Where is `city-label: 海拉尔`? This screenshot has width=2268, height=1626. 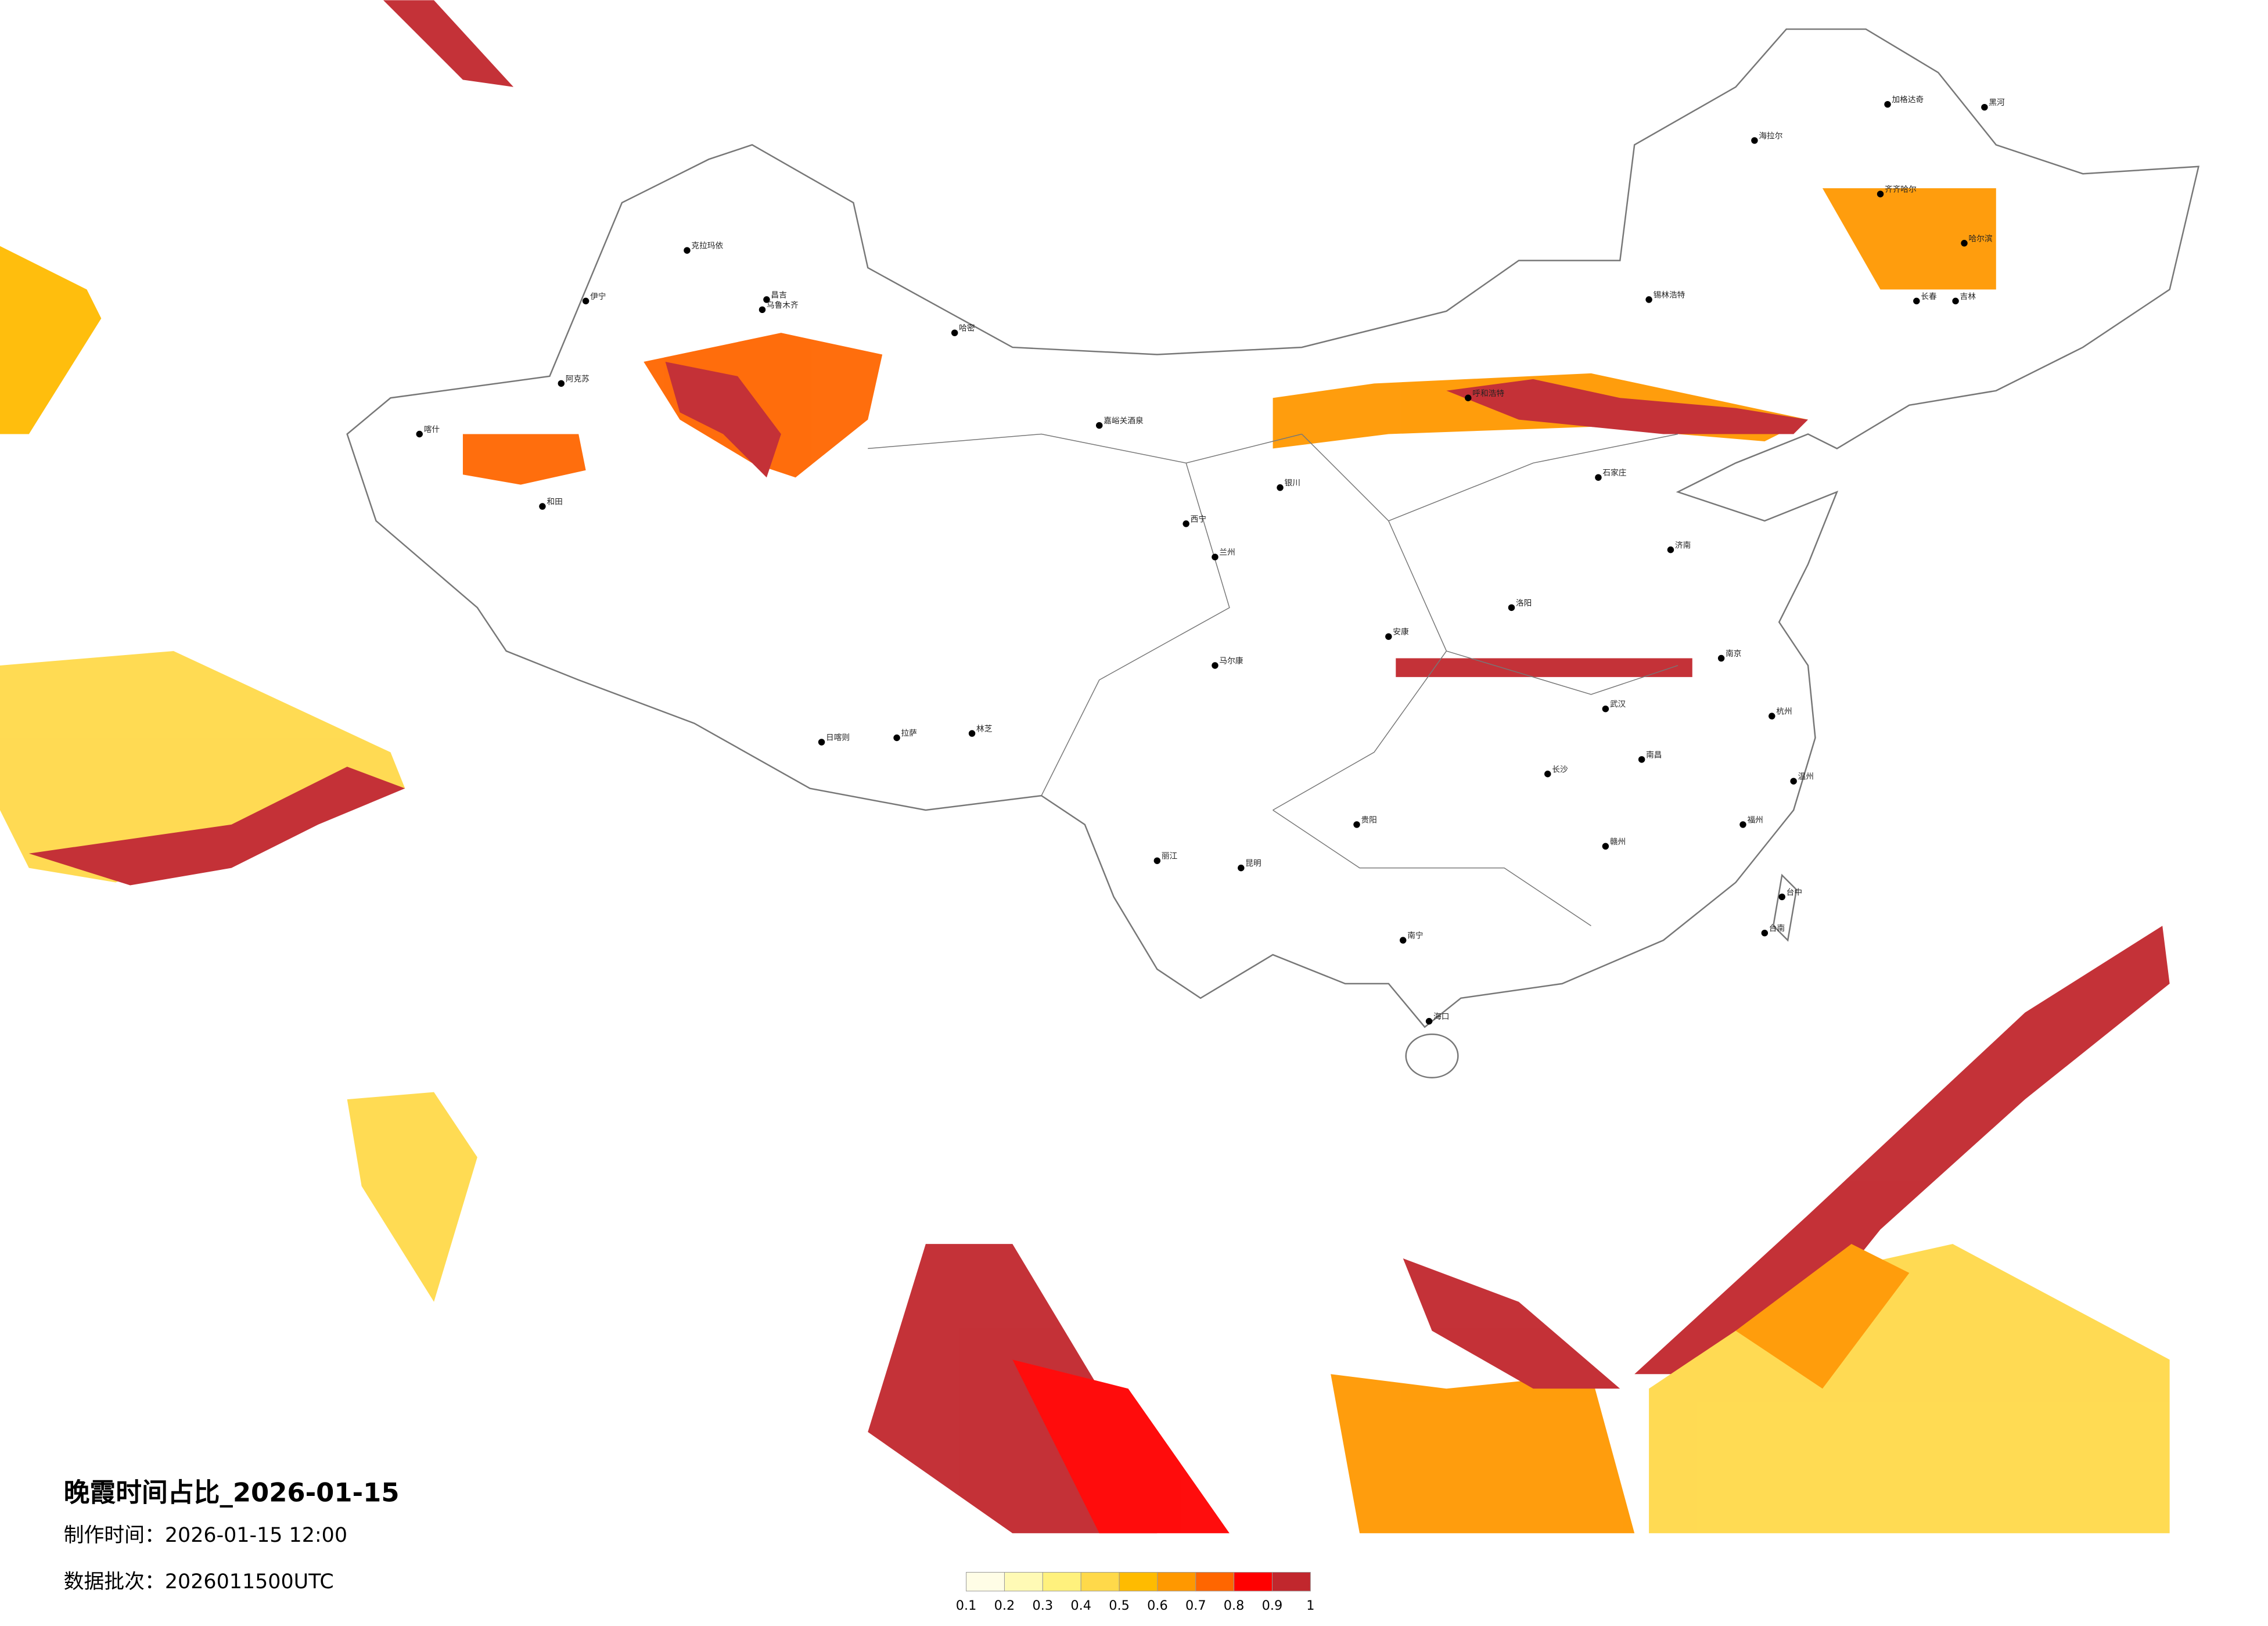 city-label: 海拉尔 is located at coordinates (1770, 136).